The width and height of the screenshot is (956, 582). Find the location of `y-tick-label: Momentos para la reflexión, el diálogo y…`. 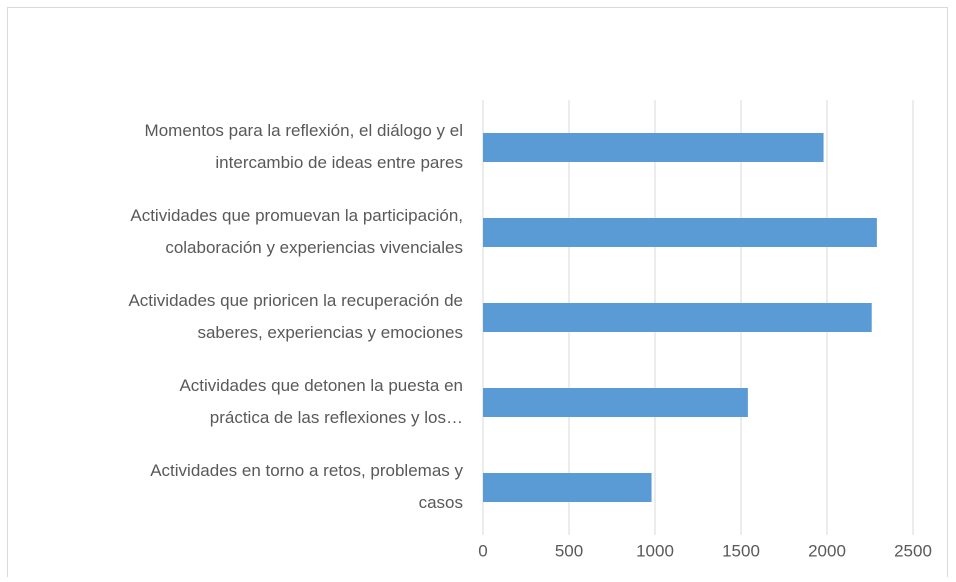

y-tick-label: Momentos para la reflexión, el diálogo y… is located at coordinates (304, 130).